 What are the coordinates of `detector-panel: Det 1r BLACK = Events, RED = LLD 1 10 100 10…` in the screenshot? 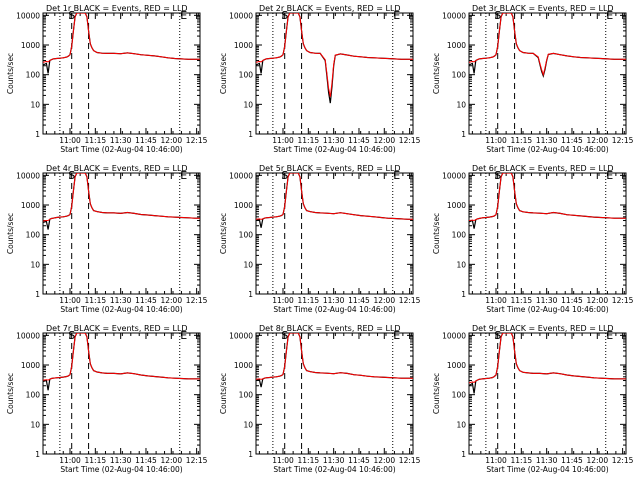 It's located at (107, 79).